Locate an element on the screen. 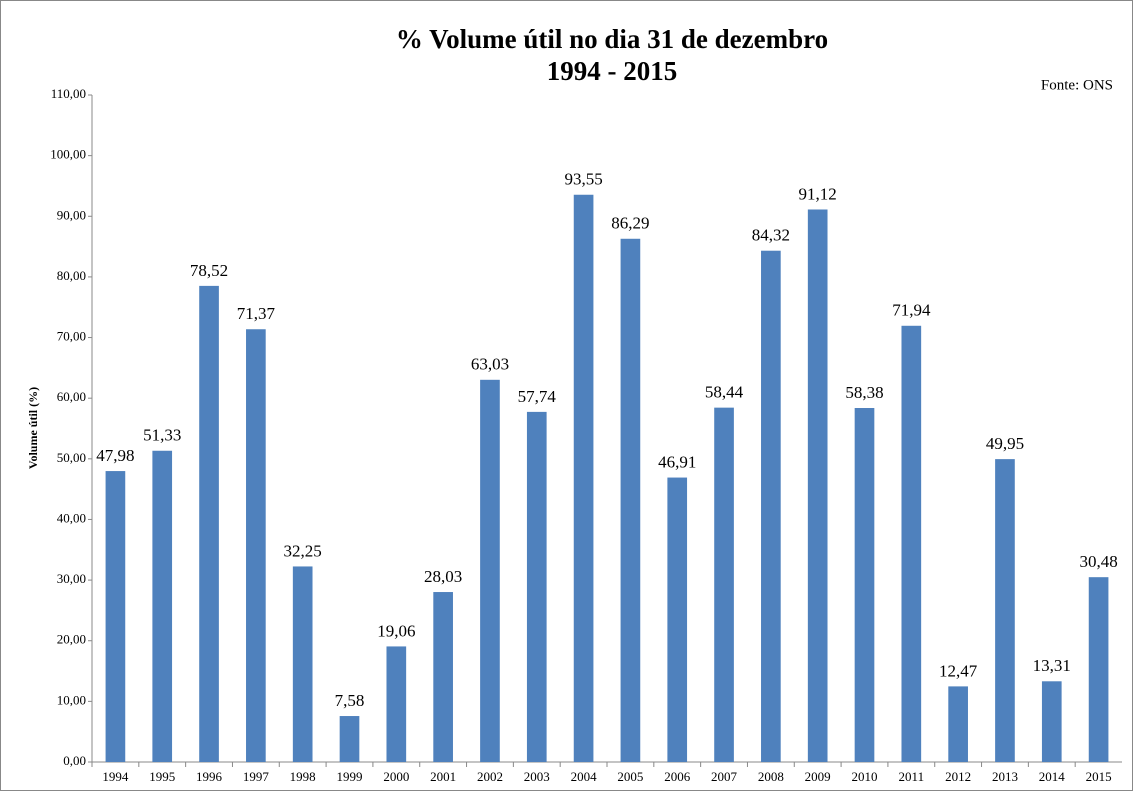 This screenshot has height=791, width=1134. y-tick-label: 30,00 is located at coordinates (71, 578).